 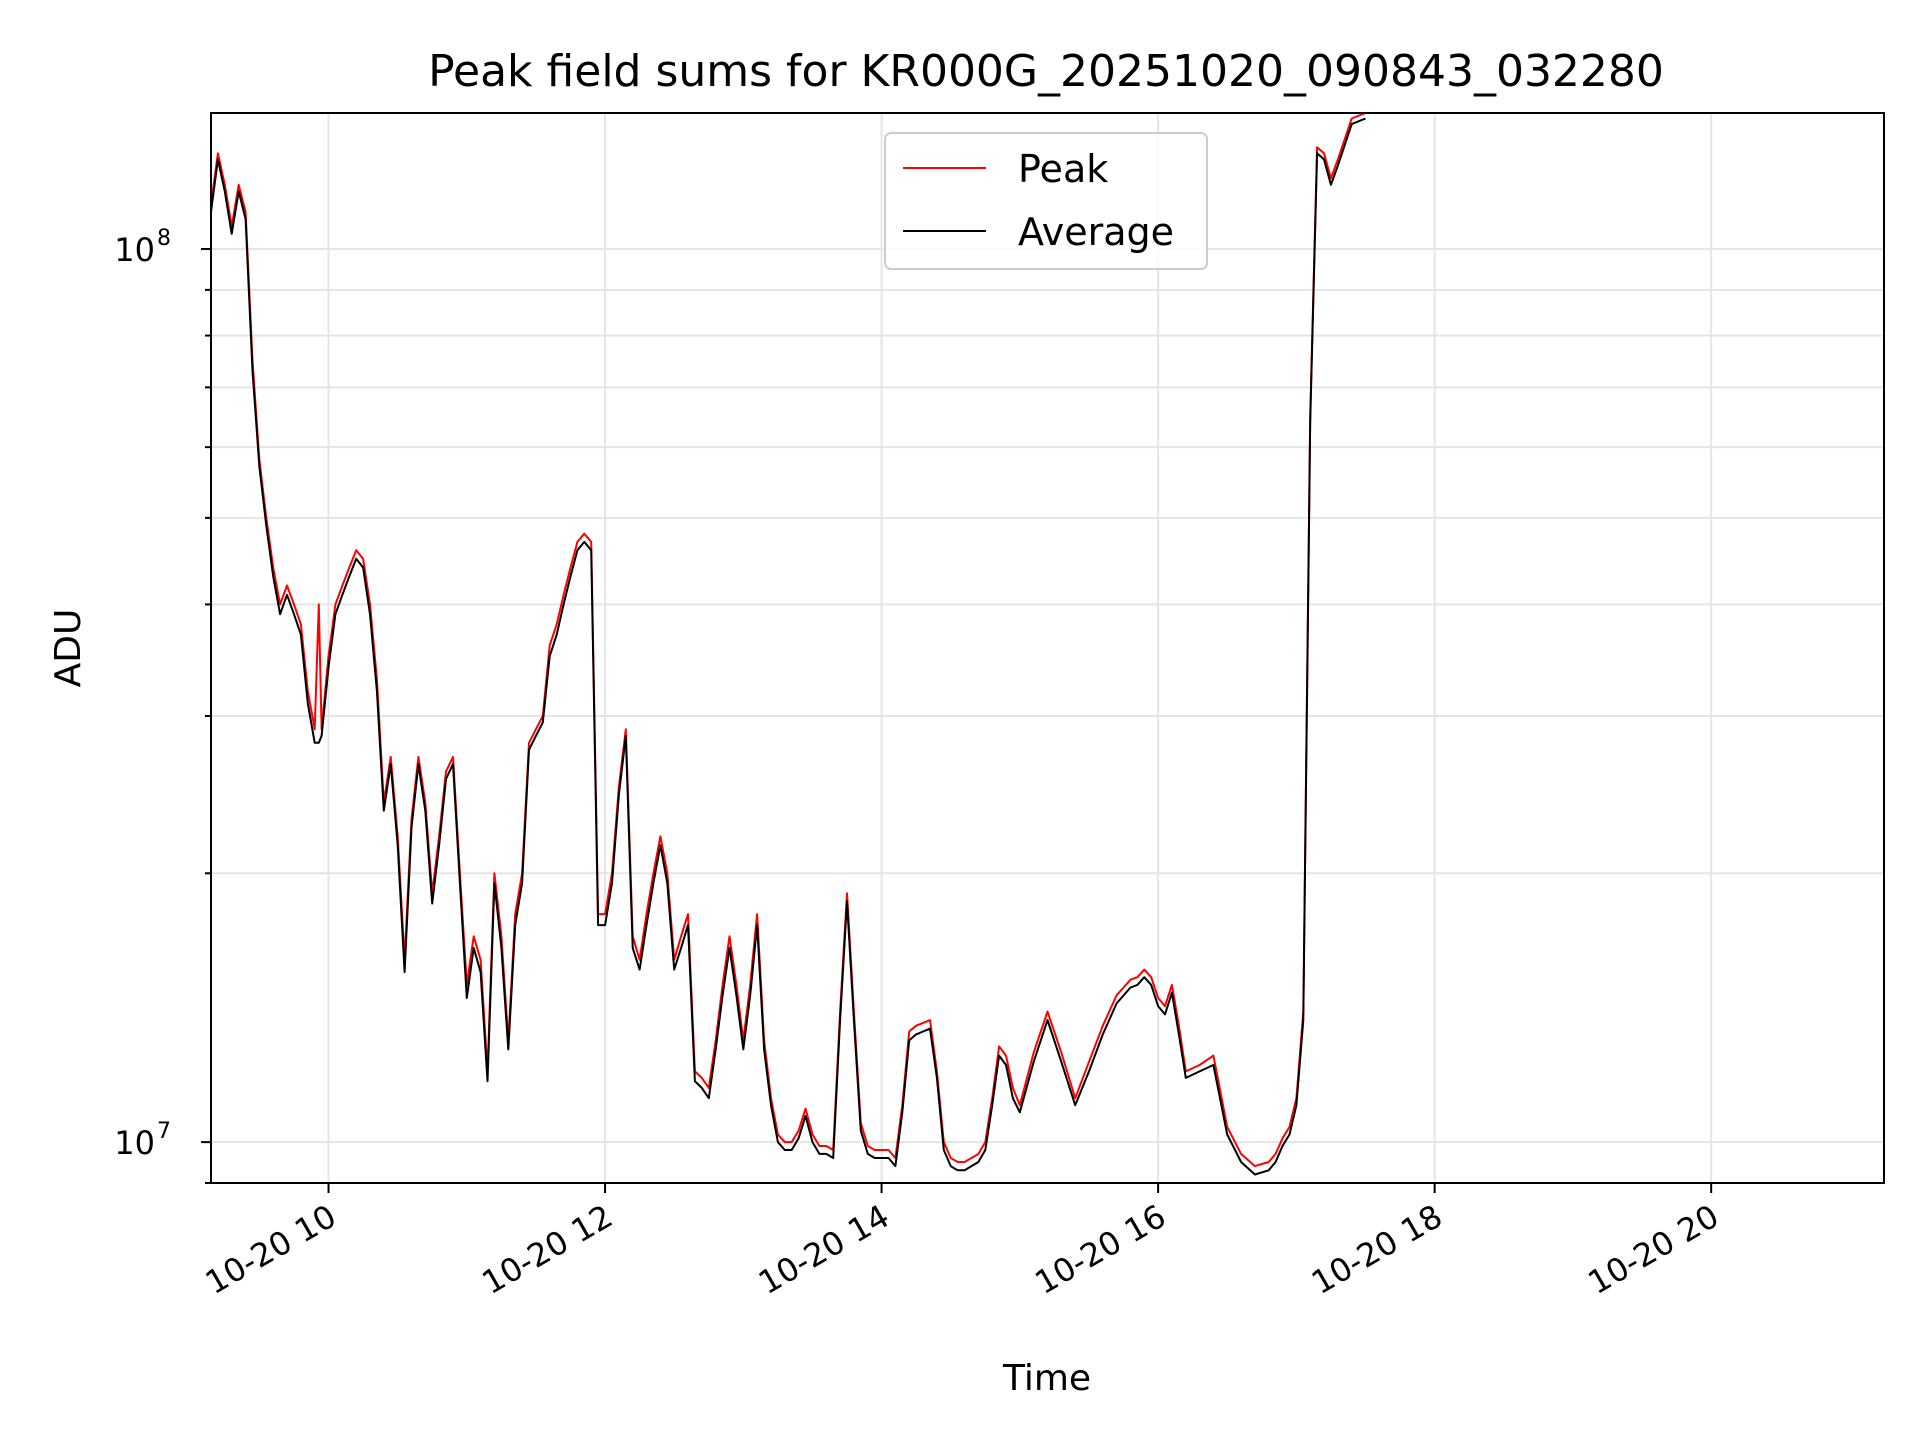 I want to click on legend-peak-label: Peak, so click(x=1063, y=169).